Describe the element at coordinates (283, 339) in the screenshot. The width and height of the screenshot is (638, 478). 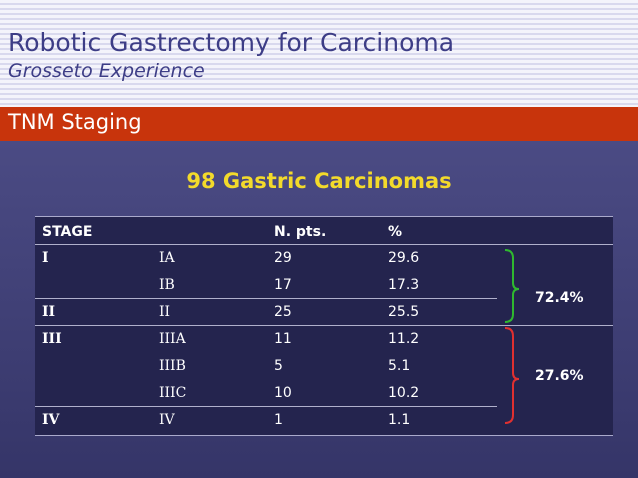
I see `row-npts: 11` at that location.